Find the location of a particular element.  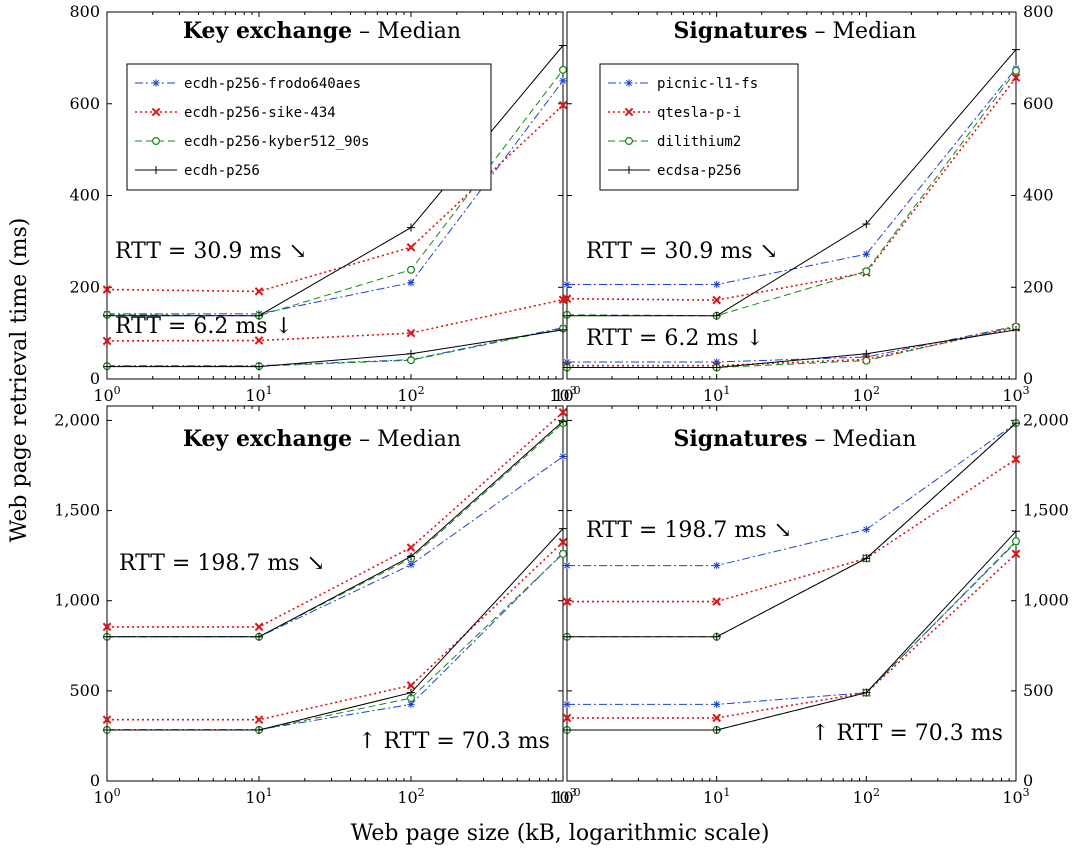

y-tick-label: 200 is located at coordinates (84, 286).